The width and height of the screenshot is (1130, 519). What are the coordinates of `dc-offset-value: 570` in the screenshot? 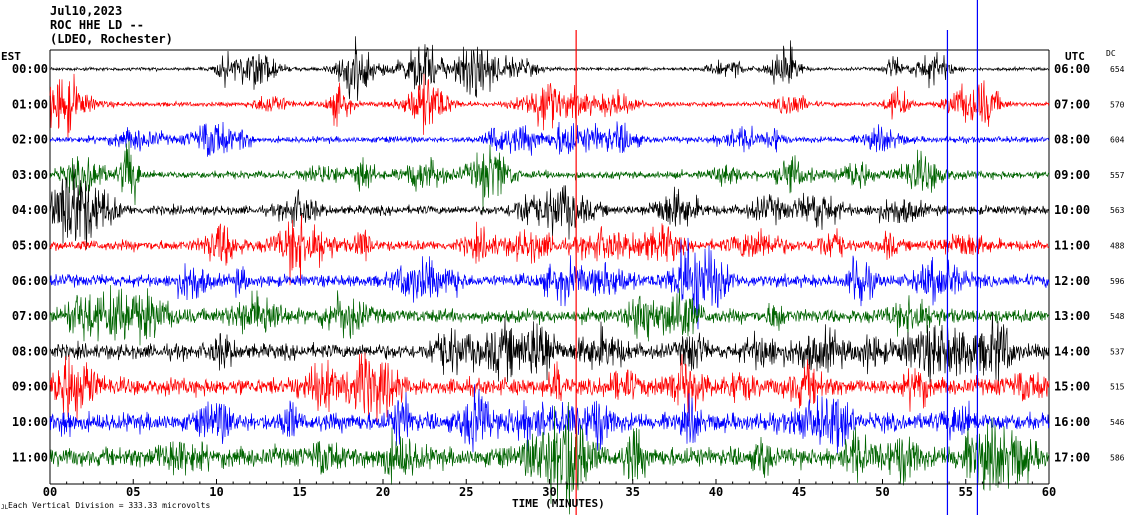 It's located at (1117, 104).